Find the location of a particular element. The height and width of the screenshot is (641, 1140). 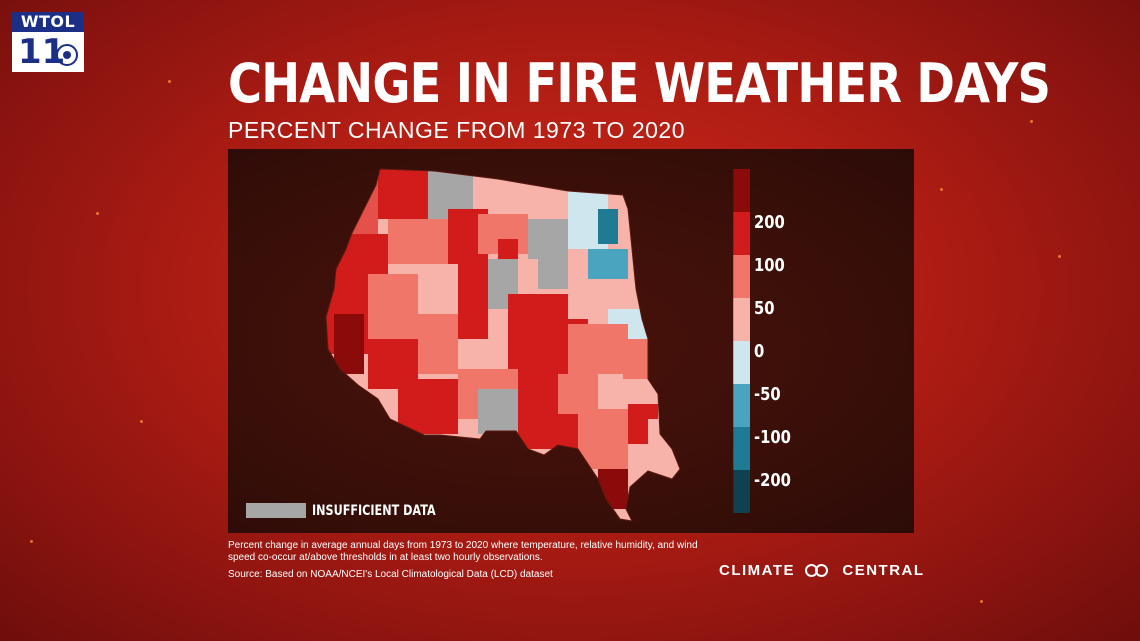

station-logo: WTOL 11 is located at coordinates (48, 42).